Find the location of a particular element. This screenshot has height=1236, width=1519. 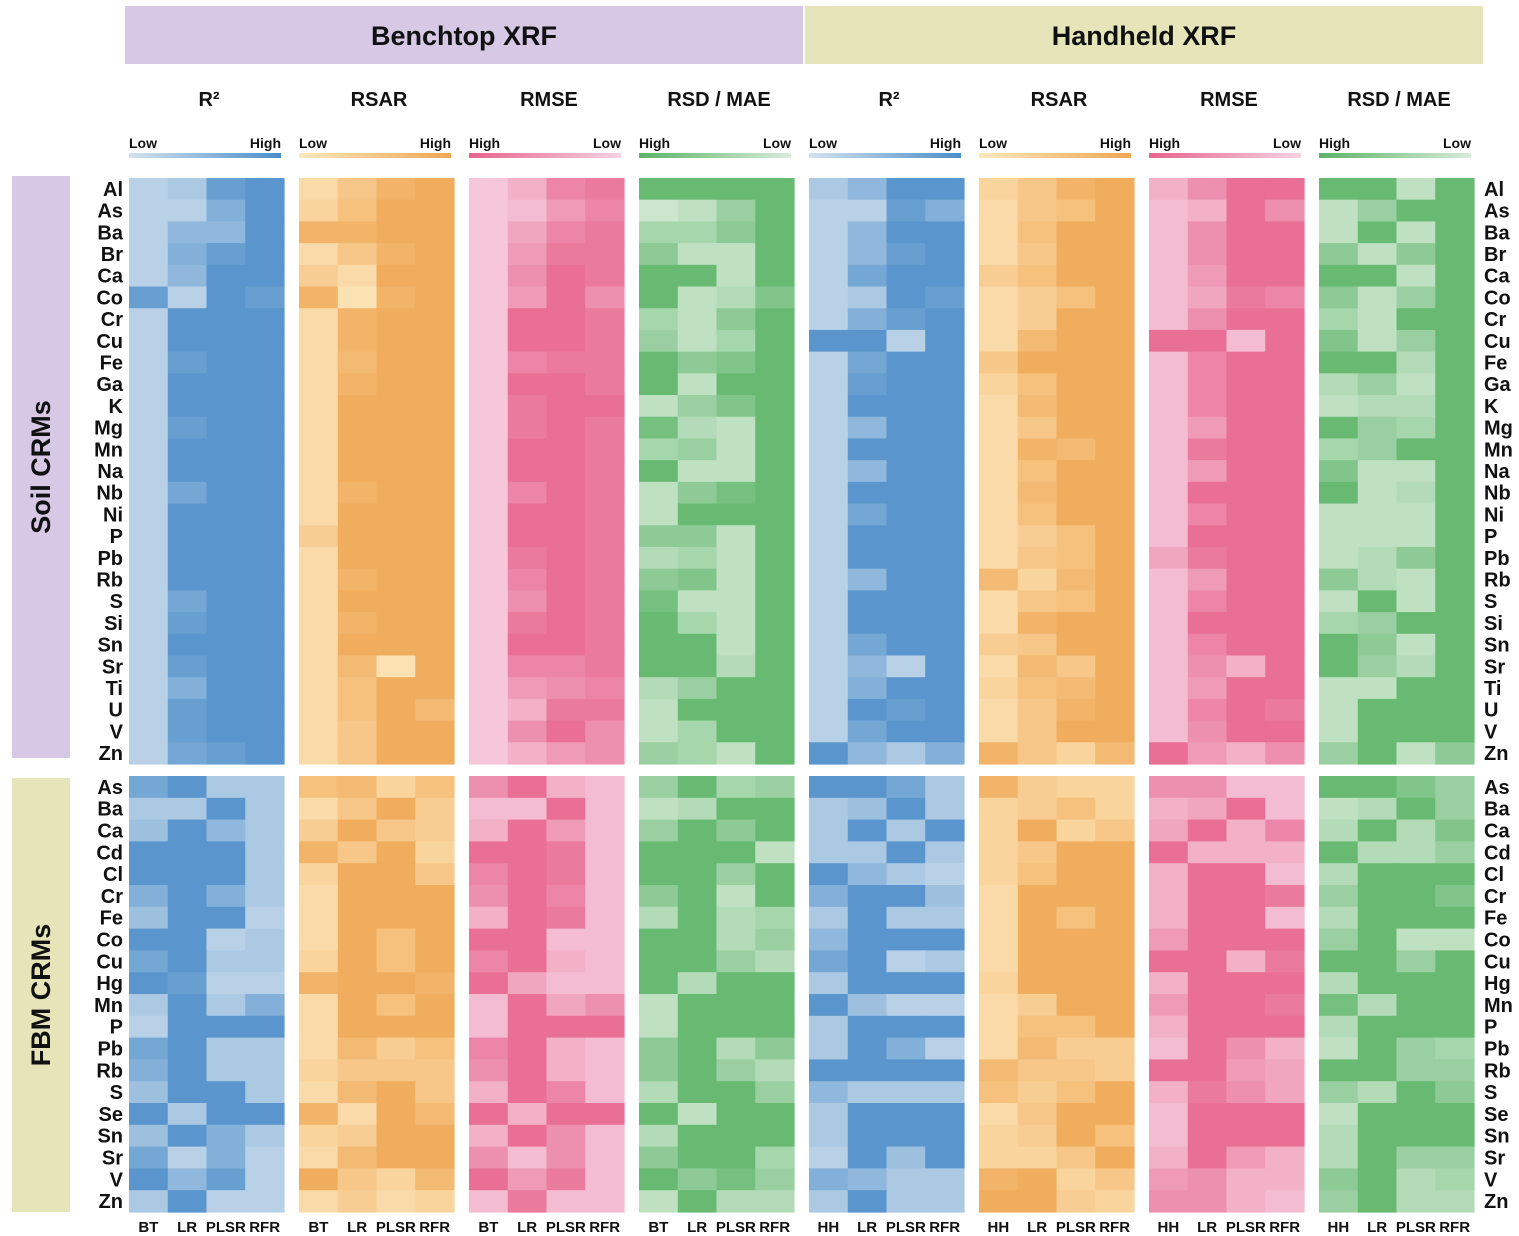

scale-label-right: Low is located at coordinates (607, 143).